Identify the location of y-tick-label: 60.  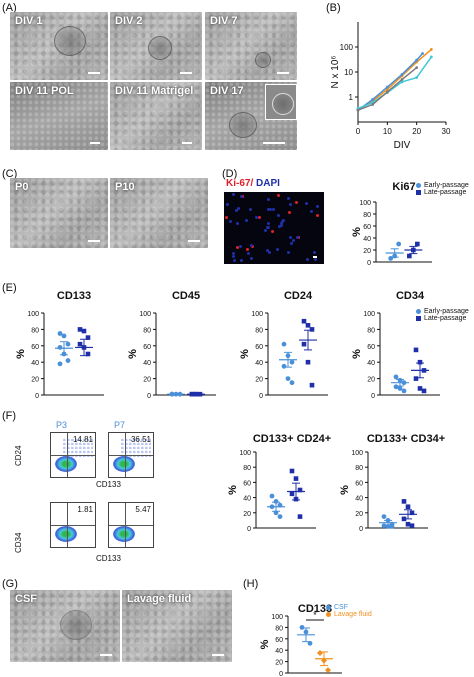
(367, 227).